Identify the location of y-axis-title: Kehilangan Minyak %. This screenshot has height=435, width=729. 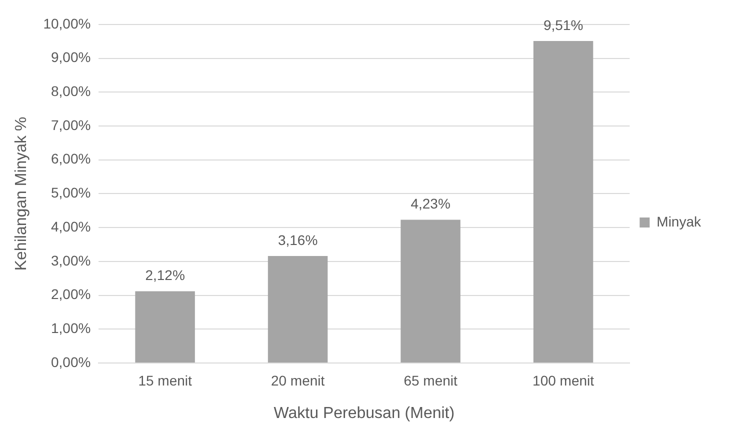
(21, 193).